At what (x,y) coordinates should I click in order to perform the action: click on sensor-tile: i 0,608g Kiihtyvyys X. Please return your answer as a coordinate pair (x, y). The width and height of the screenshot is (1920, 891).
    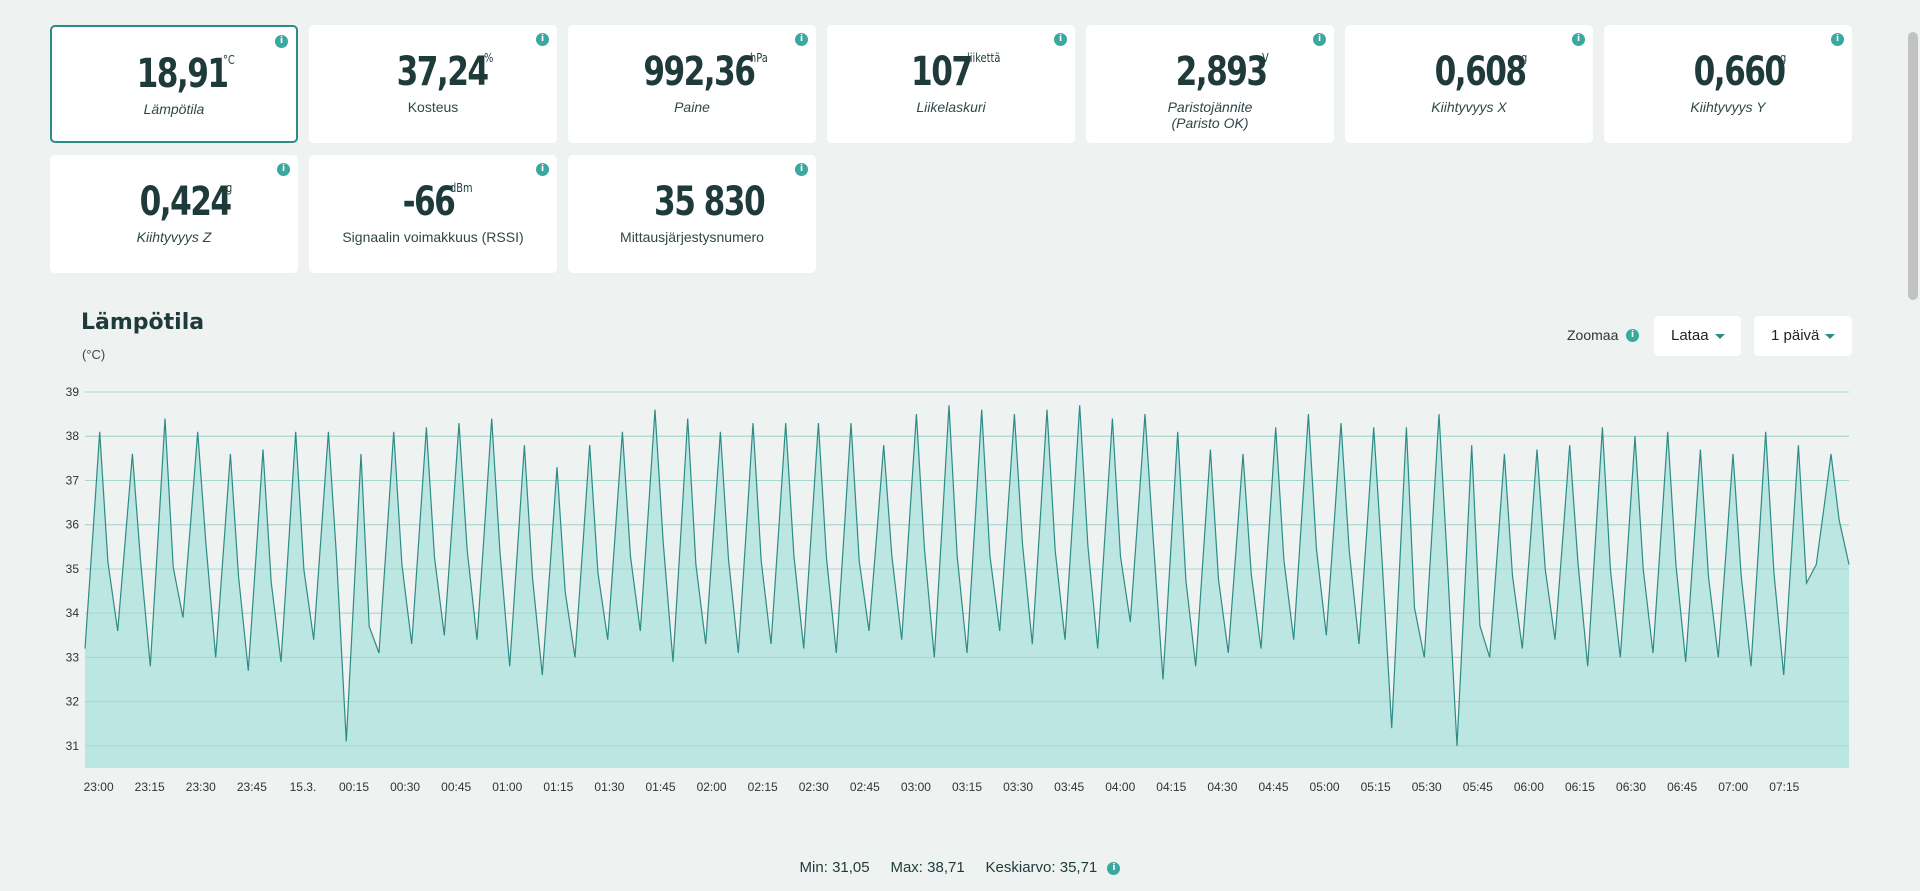
    Looking at the image, I should click on (1469, 84).